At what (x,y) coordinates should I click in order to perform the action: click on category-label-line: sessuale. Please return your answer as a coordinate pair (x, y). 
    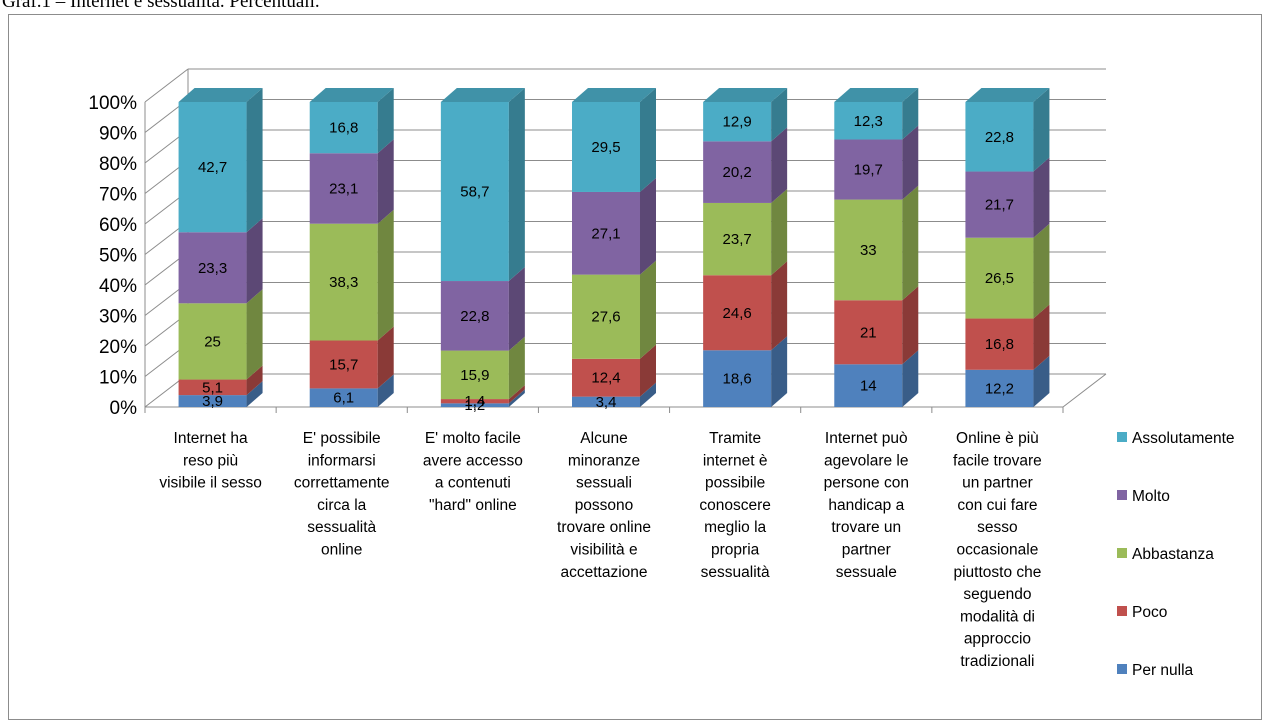
    Looking at the image, I should click on (866, 572).